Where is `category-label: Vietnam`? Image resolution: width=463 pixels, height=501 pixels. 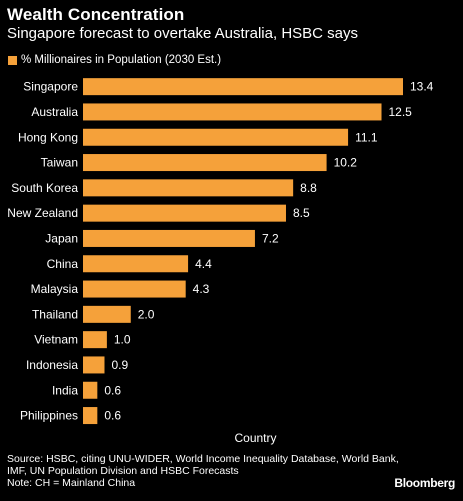 category-label: Vietnam is located at coordinates (56, 340).